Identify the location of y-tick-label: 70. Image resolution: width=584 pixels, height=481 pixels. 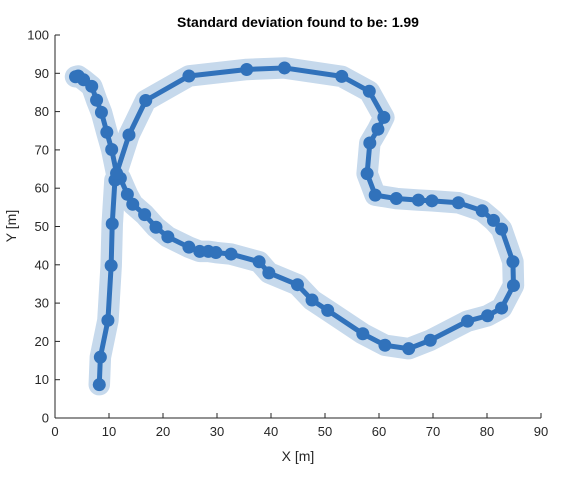
(42, 149).